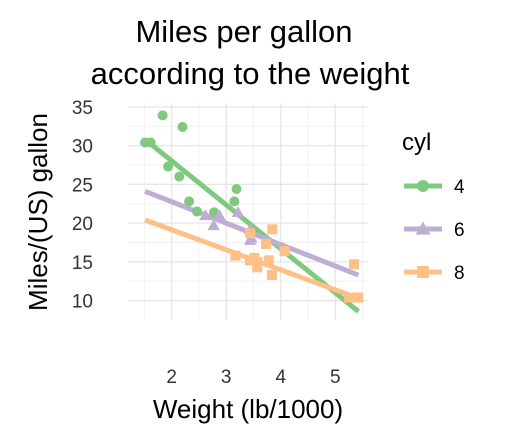 This screenshot has width=518, height=441. I want to click on x-tick-label: 3, so click(226, 377).